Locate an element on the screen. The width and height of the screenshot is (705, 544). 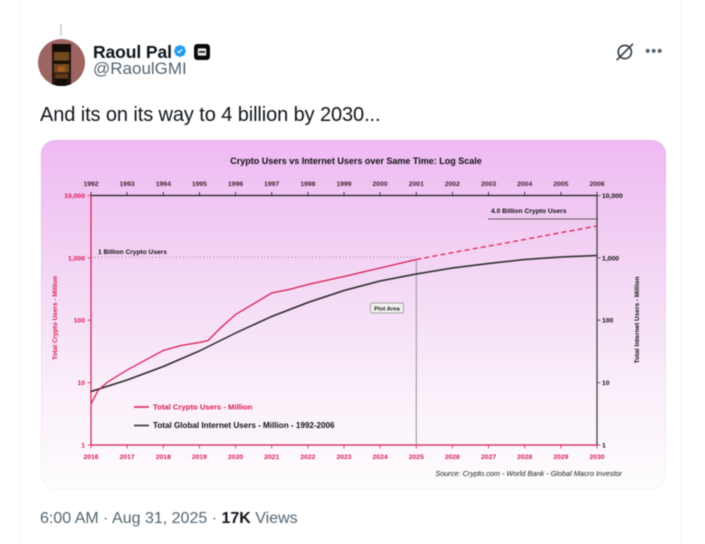
svg-text: 2019 is located at coordinates (199, 457).